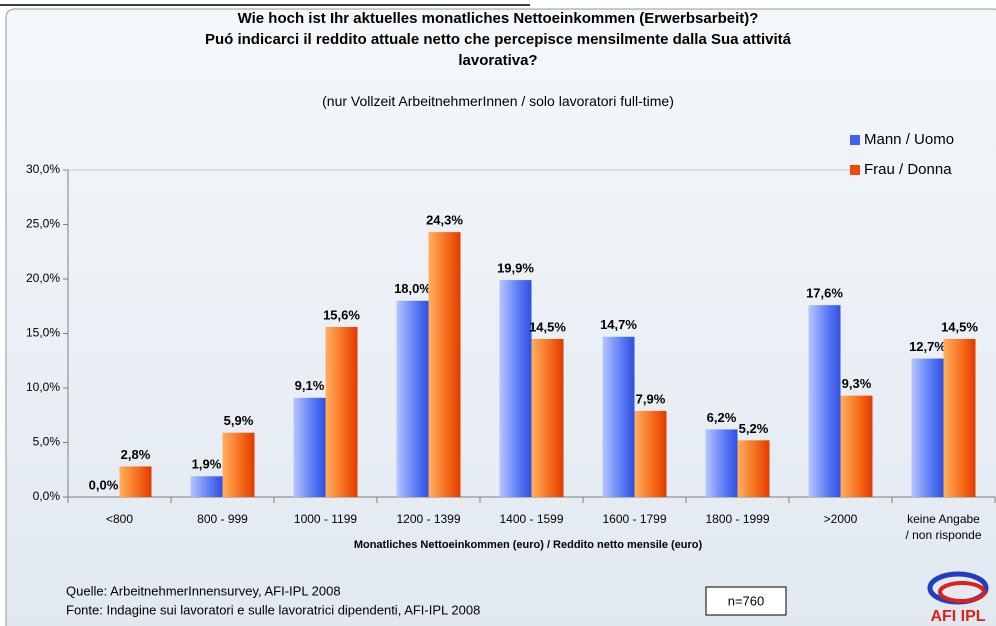  What do you see at coordinates (943, 527) in the screenshot?
I see `x-tick-label: keine Angabe / non risponde` at bounding box center [943, 527].